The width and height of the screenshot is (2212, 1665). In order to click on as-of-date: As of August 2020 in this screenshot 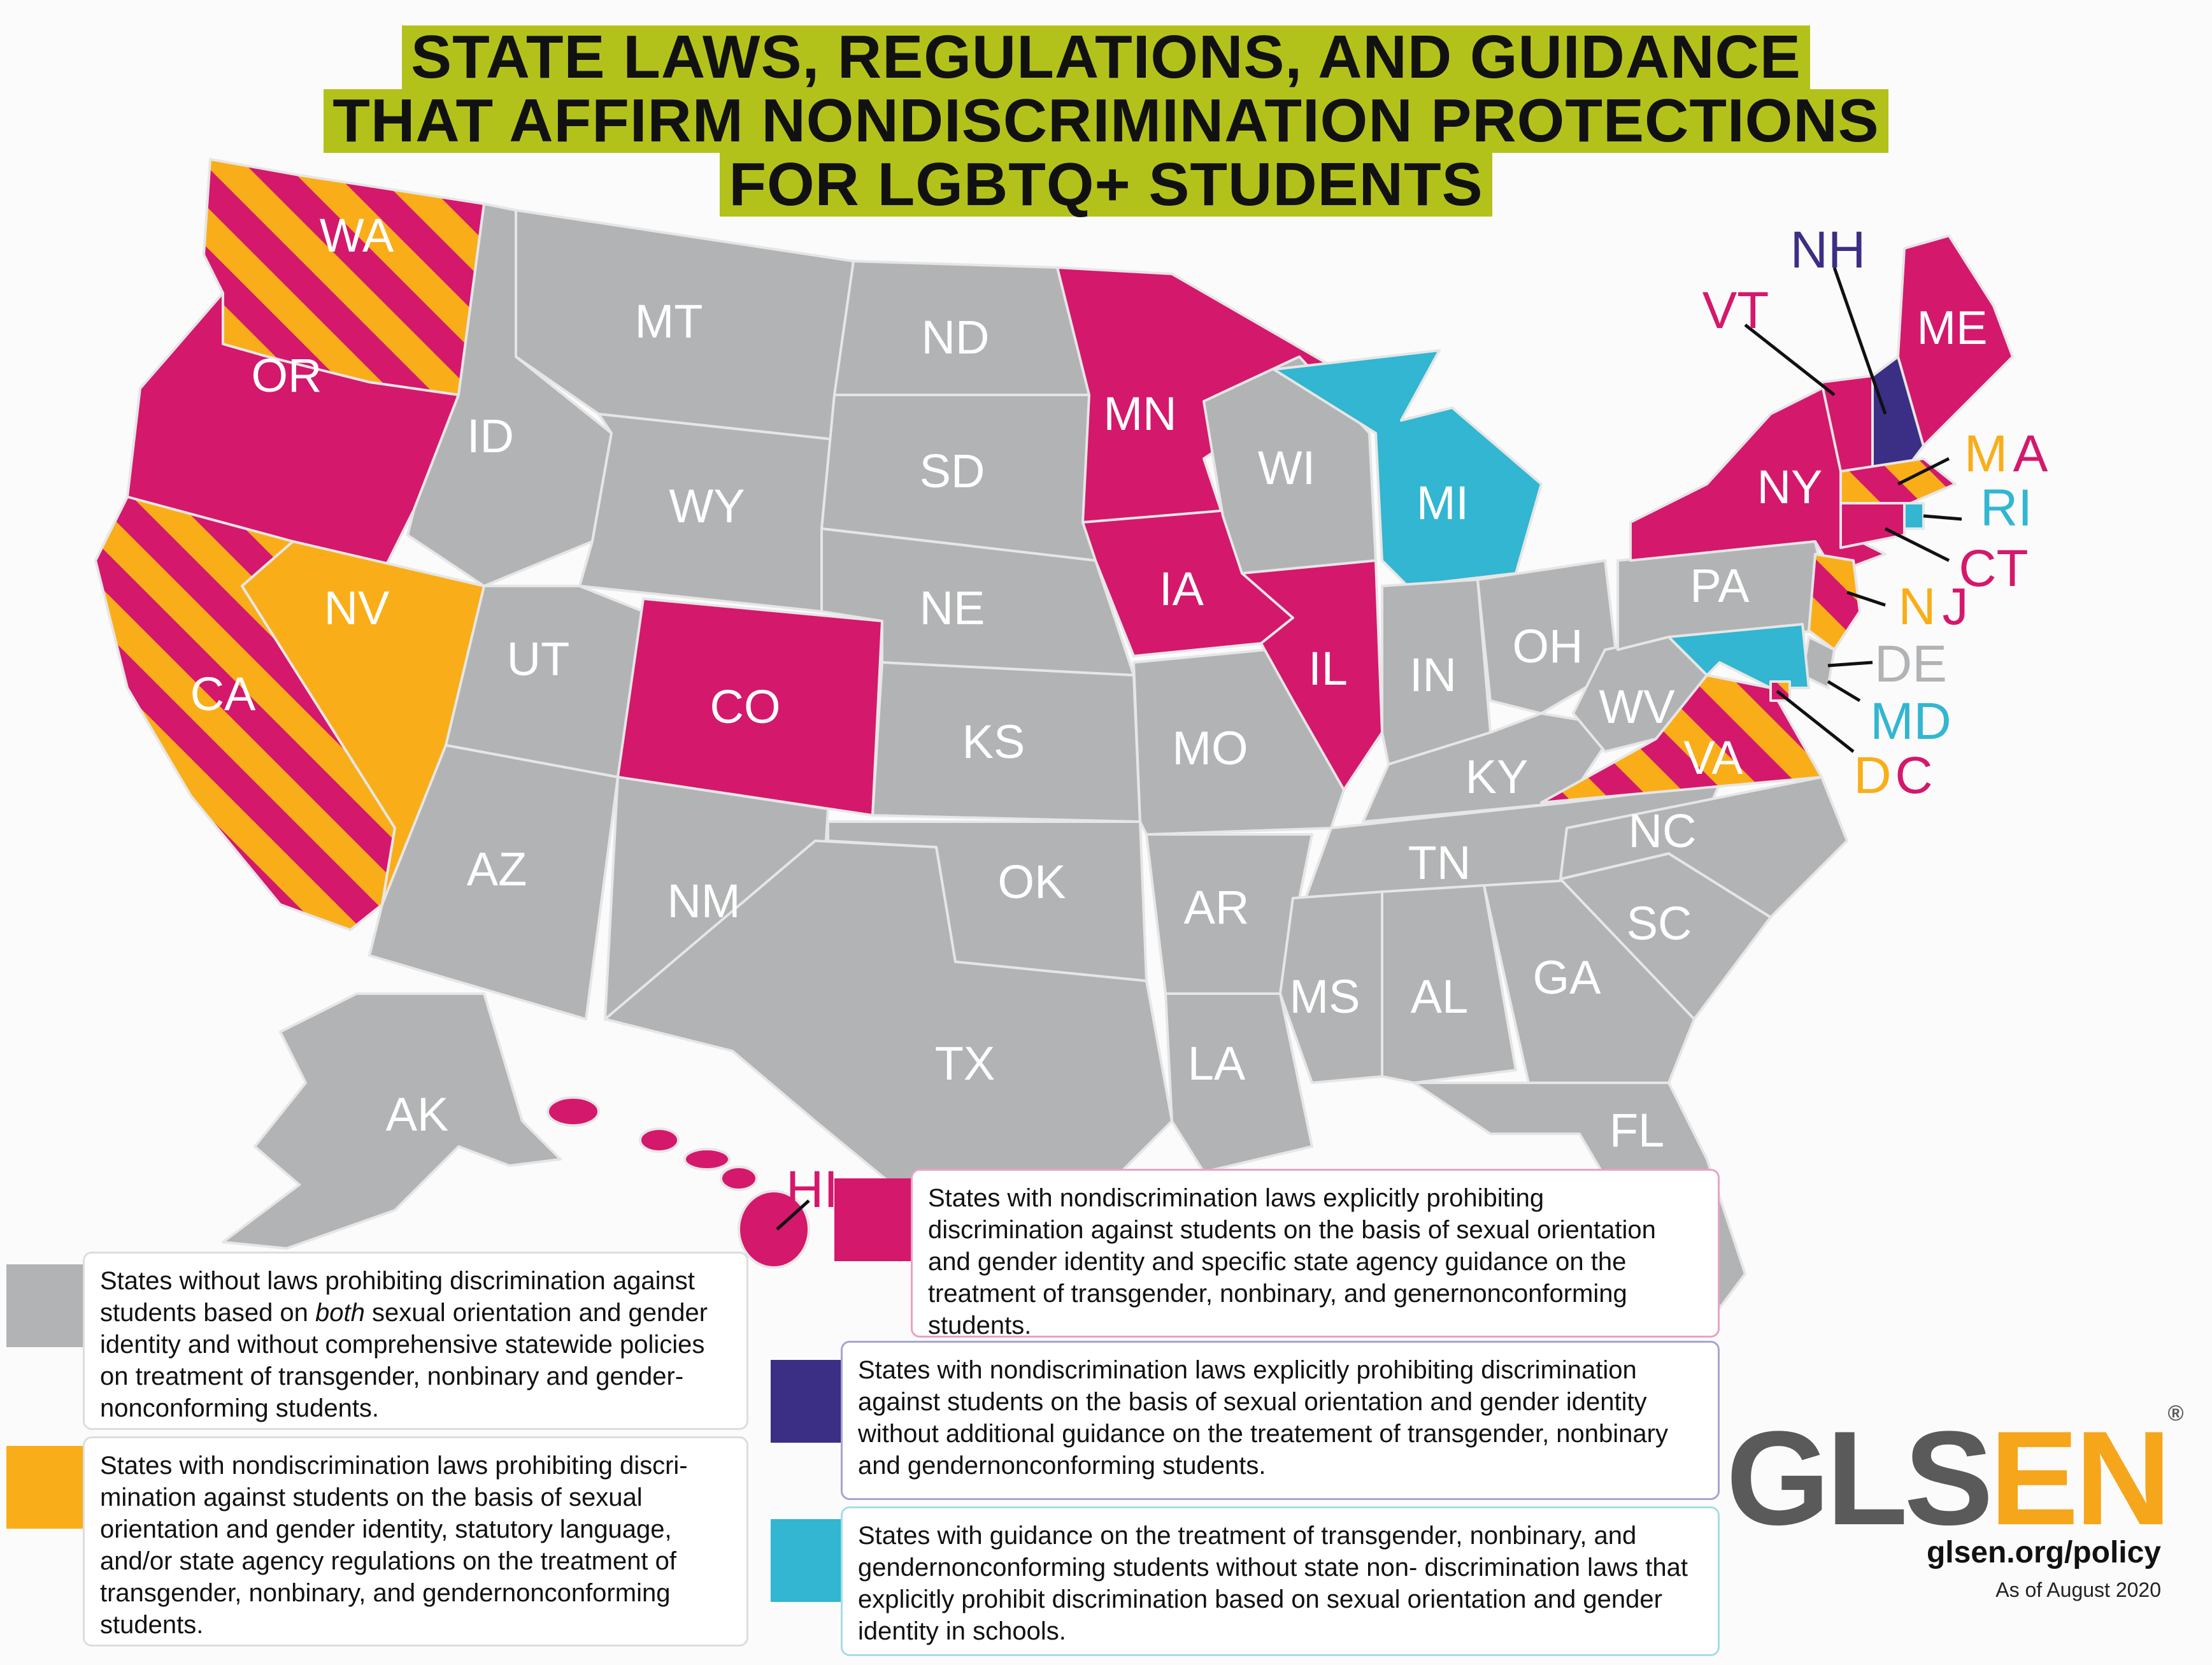, I will do `click(2078, 1589)`.